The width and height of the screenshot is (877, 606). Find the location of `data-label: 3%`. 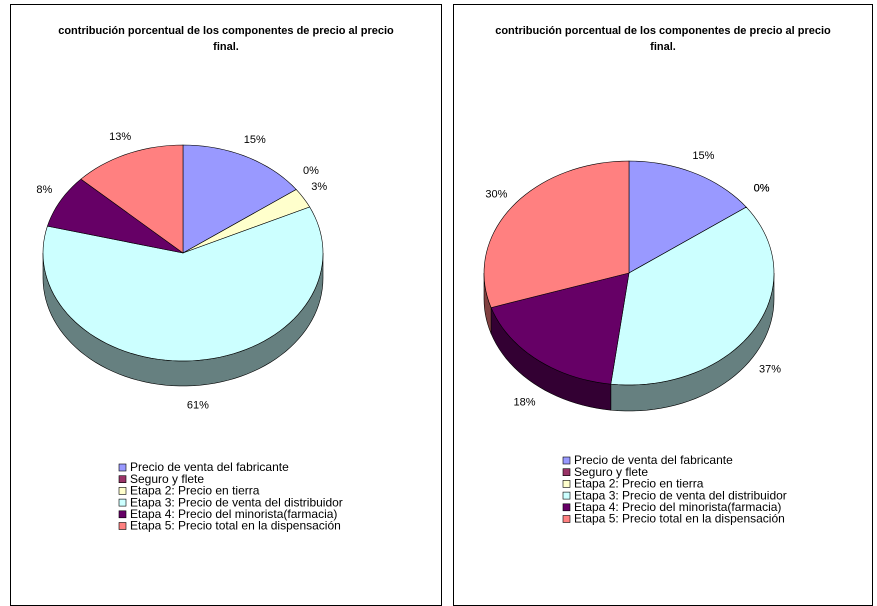

data-label: 3% is located at coordinates (319, 187).